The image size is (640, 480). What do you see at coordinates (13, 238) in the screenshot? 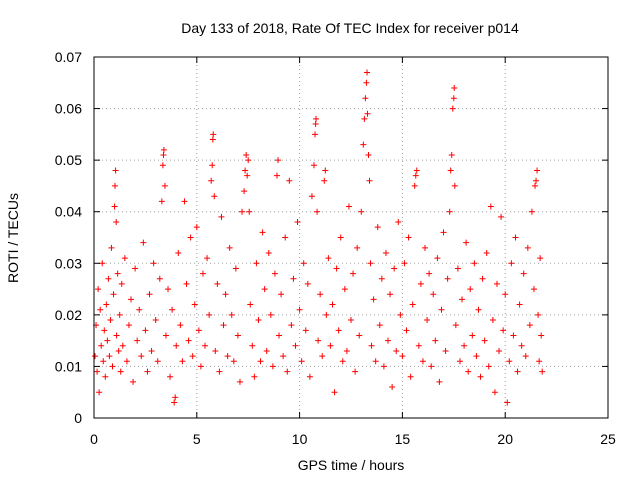
I see `y-axis-label: ROTI / TECUs` at bounding box center [13, 238].